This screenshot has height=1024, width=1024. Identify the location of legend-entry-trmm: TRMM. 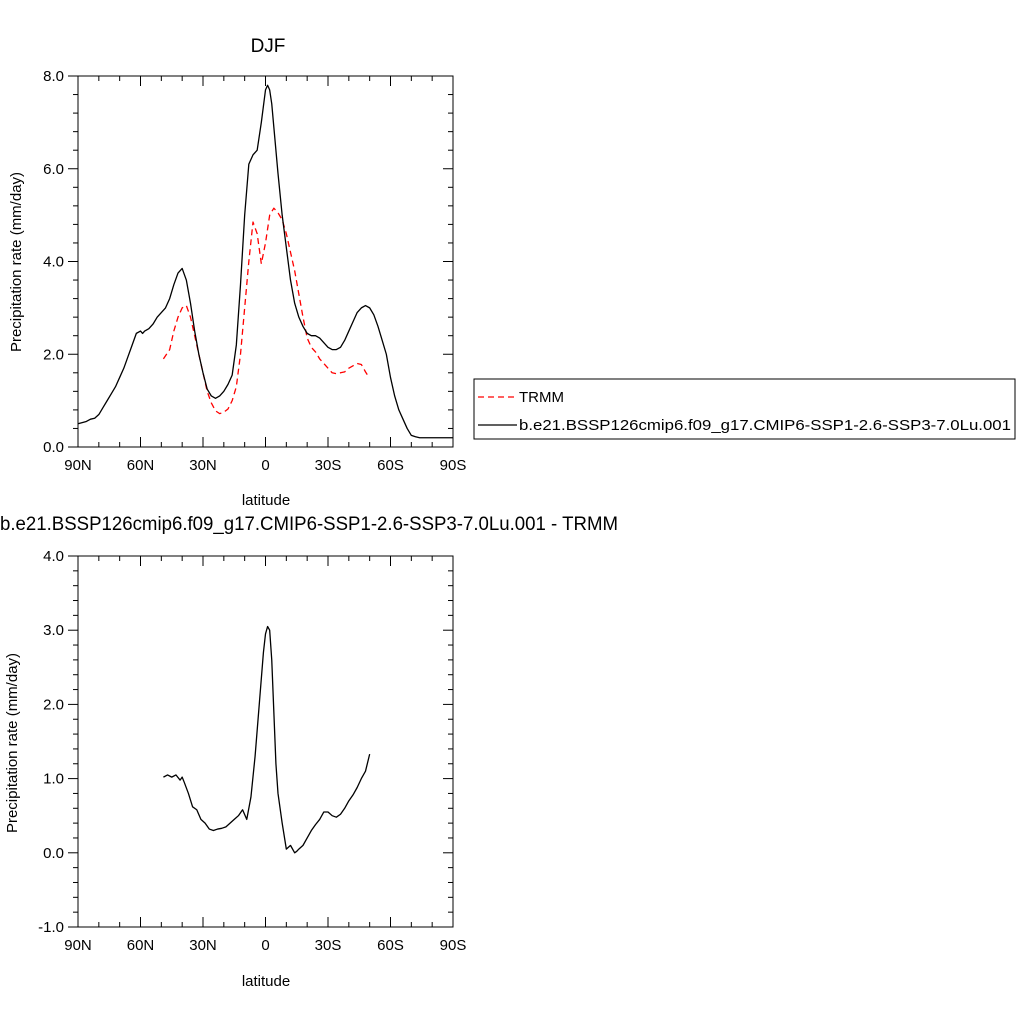
(541, 397).